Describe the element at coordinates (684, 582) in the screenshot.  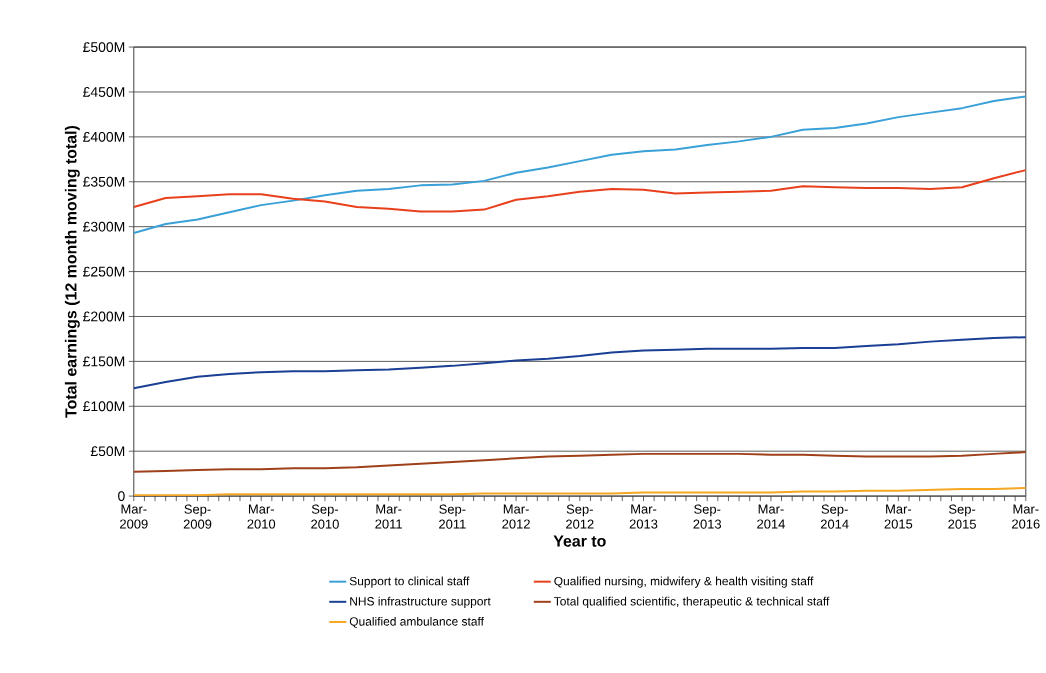
I see `legend-label: Qualified nursing, midwifery & health visiting staff` at that location.